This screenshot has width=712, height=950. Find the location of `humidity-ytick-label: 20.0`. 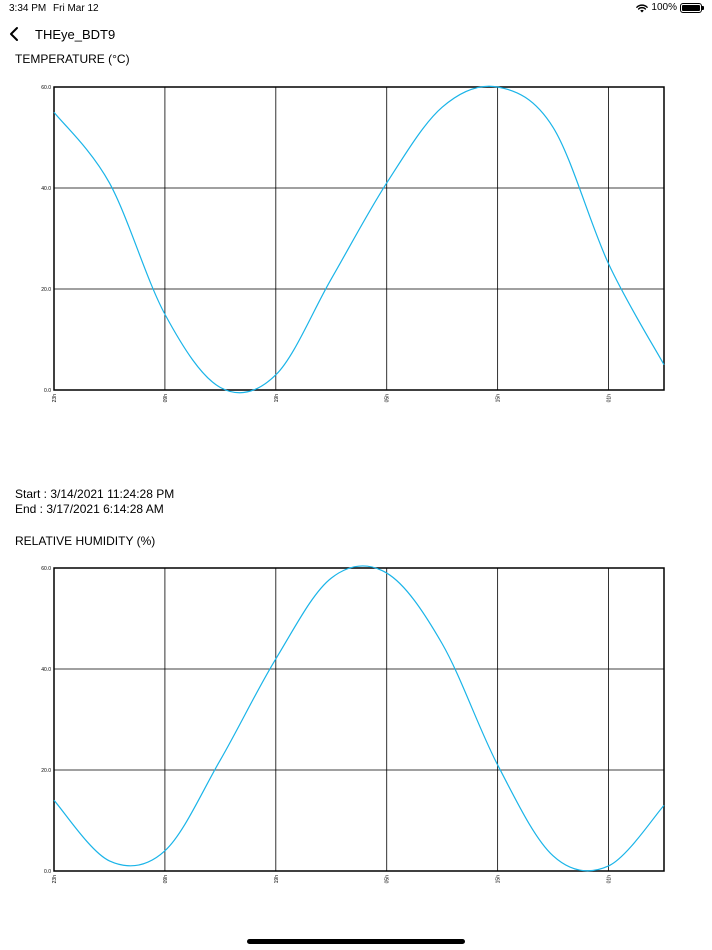

humidity-ytick-label: 20.0 is located at coordinates (46, 771).